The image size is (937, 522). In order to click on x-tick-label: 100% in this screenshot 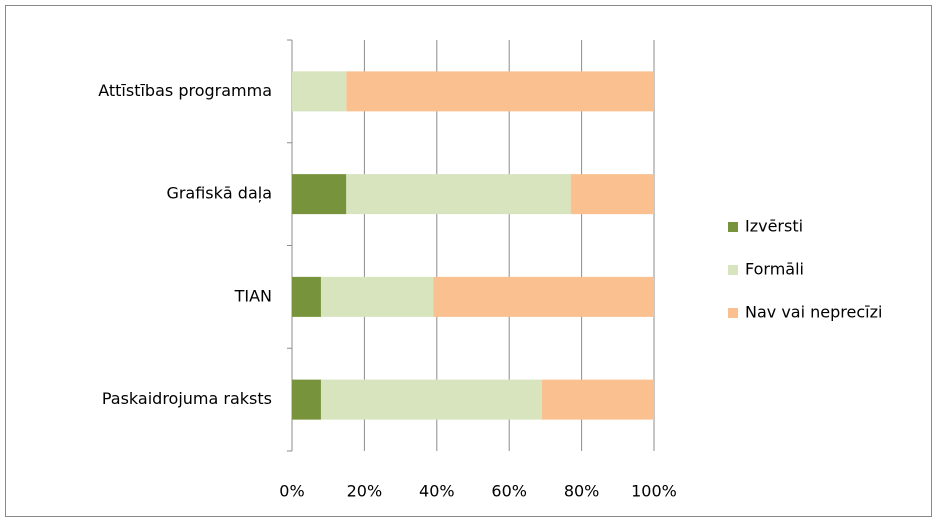, I will do `click(654, 491)`.